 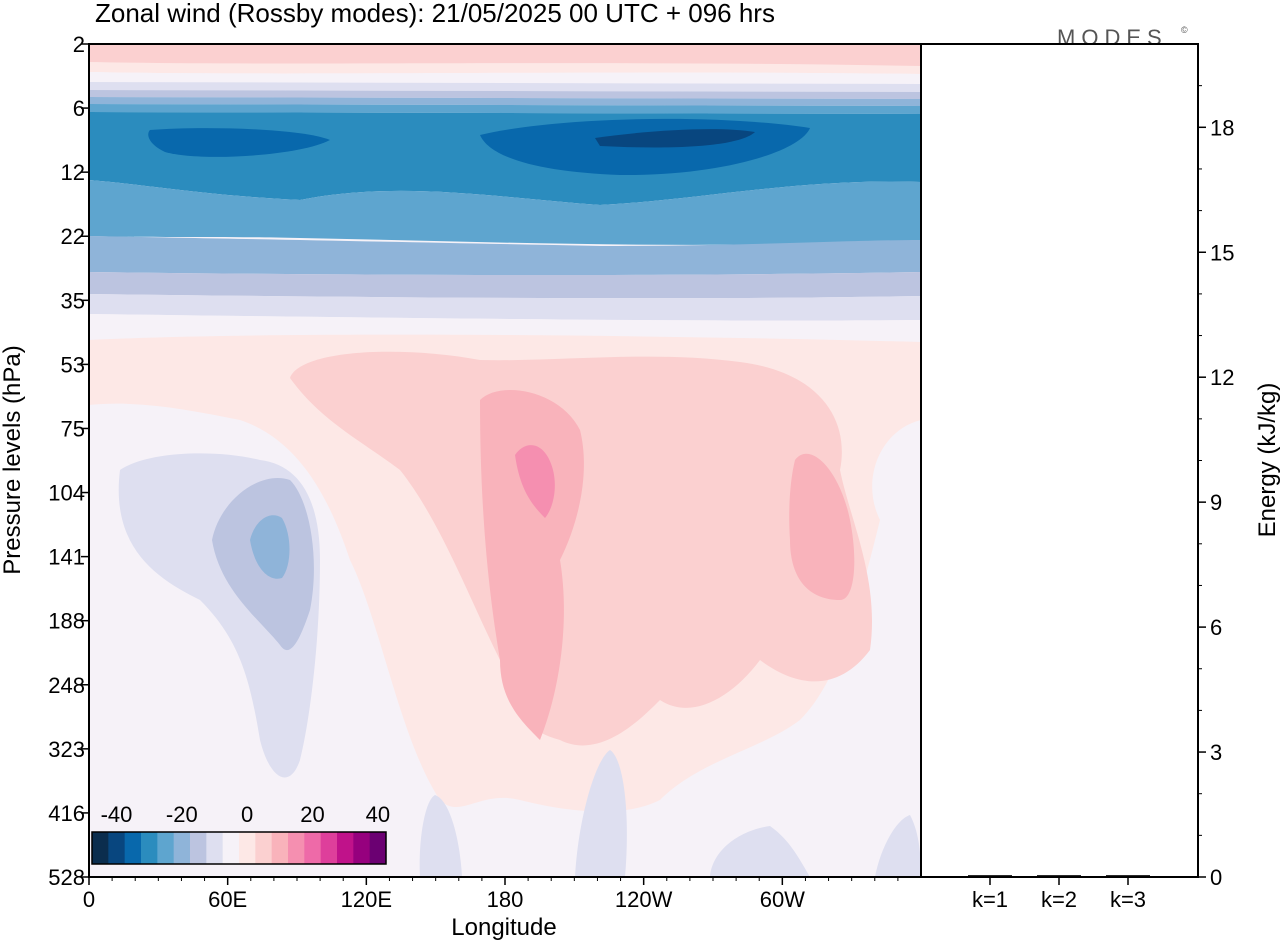 What do you see at coordinates (66, 877) in the screenshot?
I see `y-tick-label: 528` at bounding box center [66, 877].